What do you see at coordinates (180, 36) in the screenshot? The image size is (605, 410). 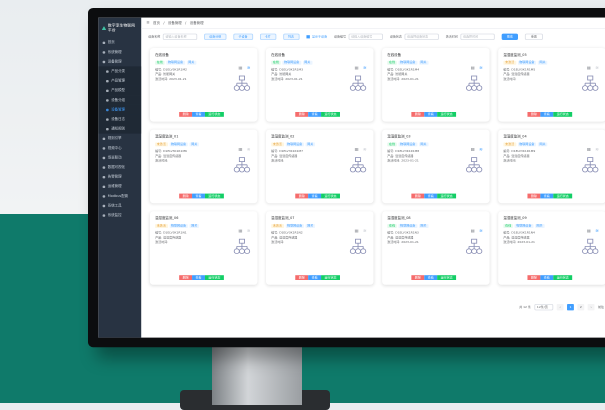 I see `device-name-input: 请输入设备名称` at bounding box center [180, 36].